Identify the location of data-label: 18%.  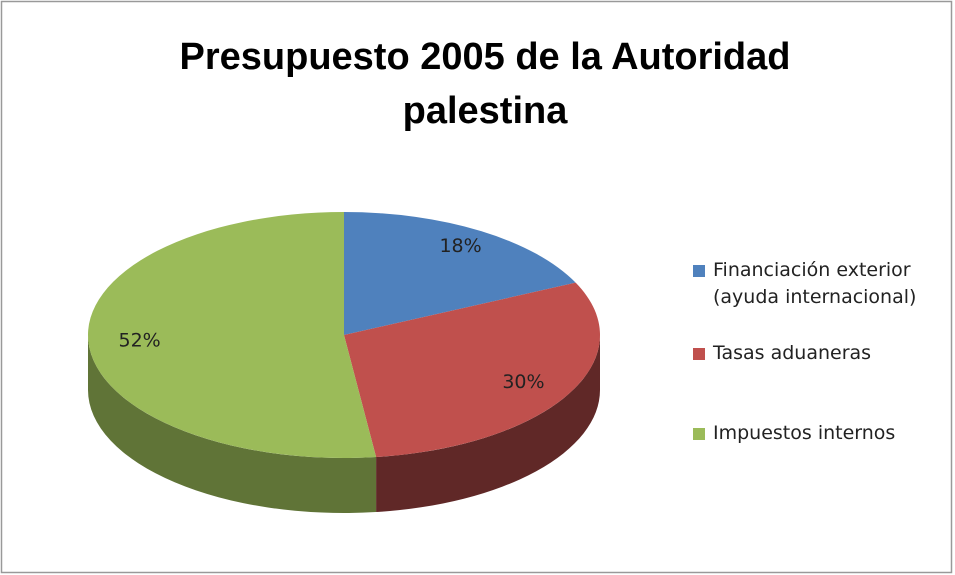
(460, 246).